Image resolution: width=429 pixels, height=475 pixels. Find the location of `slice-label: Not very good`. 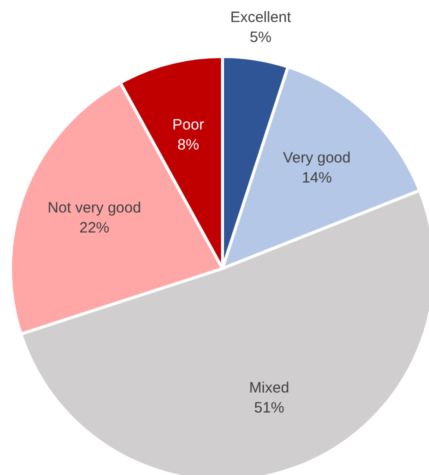

slice-label: Not very good is located at coordinates (95, 207).